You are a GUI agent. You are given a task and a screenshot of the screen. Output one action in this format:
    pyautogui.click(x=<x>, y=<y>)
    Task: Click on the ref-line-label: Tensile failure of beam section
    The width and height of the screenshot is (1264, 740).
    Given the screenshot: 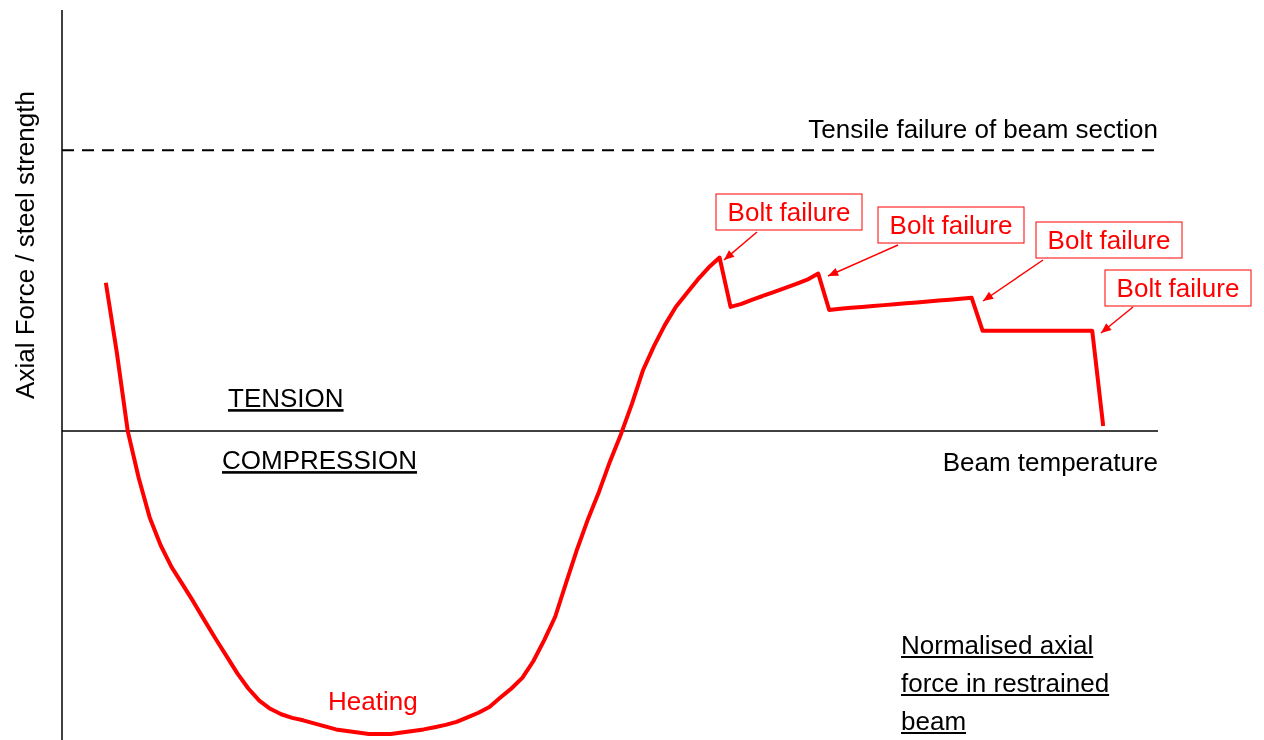 What is the action you would take?
    pyautogui.click(x=983, y=129)
    